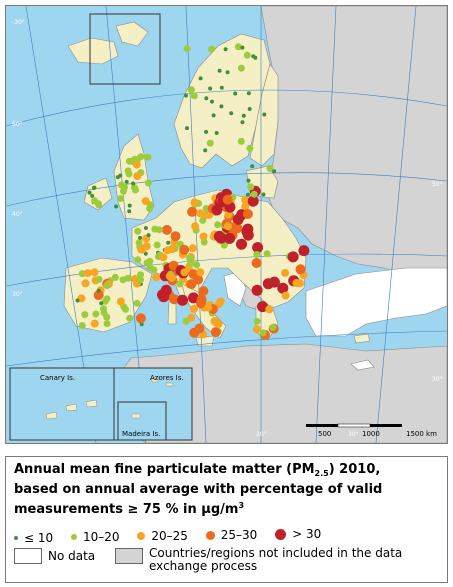 This screenshot has height=587, width=453. I want to click on lat-label: 40°, so click(17, 214).